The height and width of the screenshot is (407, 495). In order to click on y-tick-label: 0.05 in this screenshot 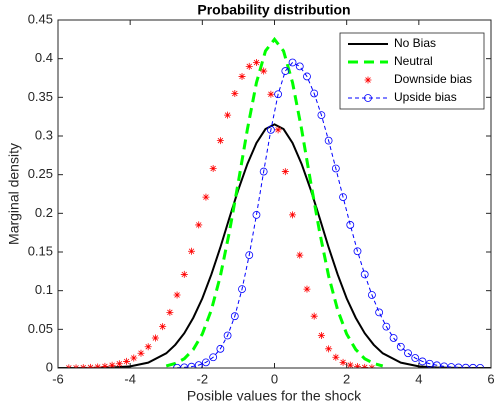, I will do `click(40, 328)`.